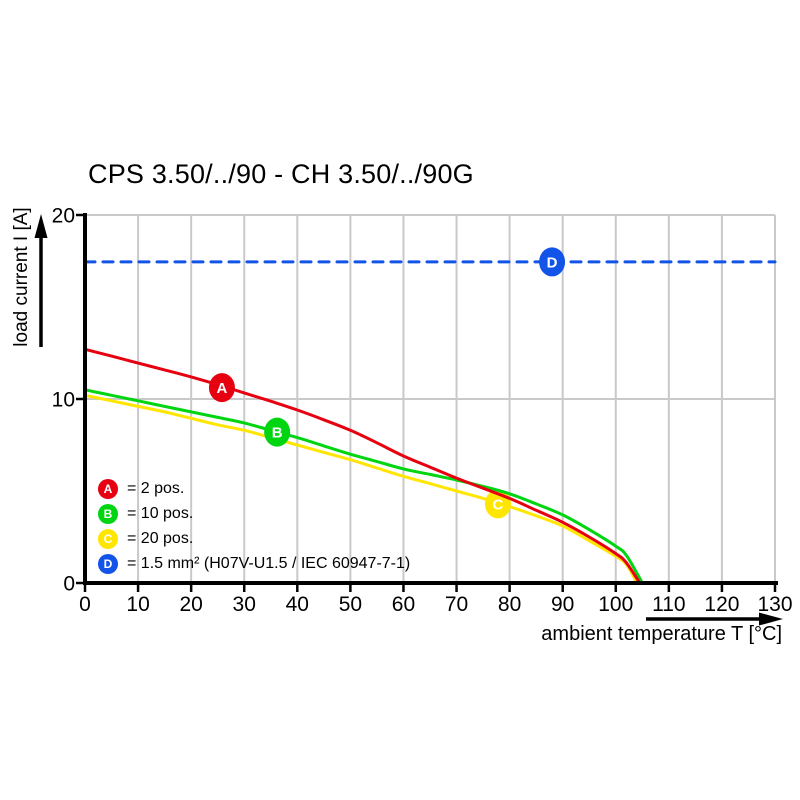 The width and height of the screenshot is (800, 800). What do you see at coordinates (269, 563) in the screenshot?
I see `legend-label-d: = 1.5 mm² (H07V-U1.5 / IEC 60947-7-1)` at bounding box center [269, 563].